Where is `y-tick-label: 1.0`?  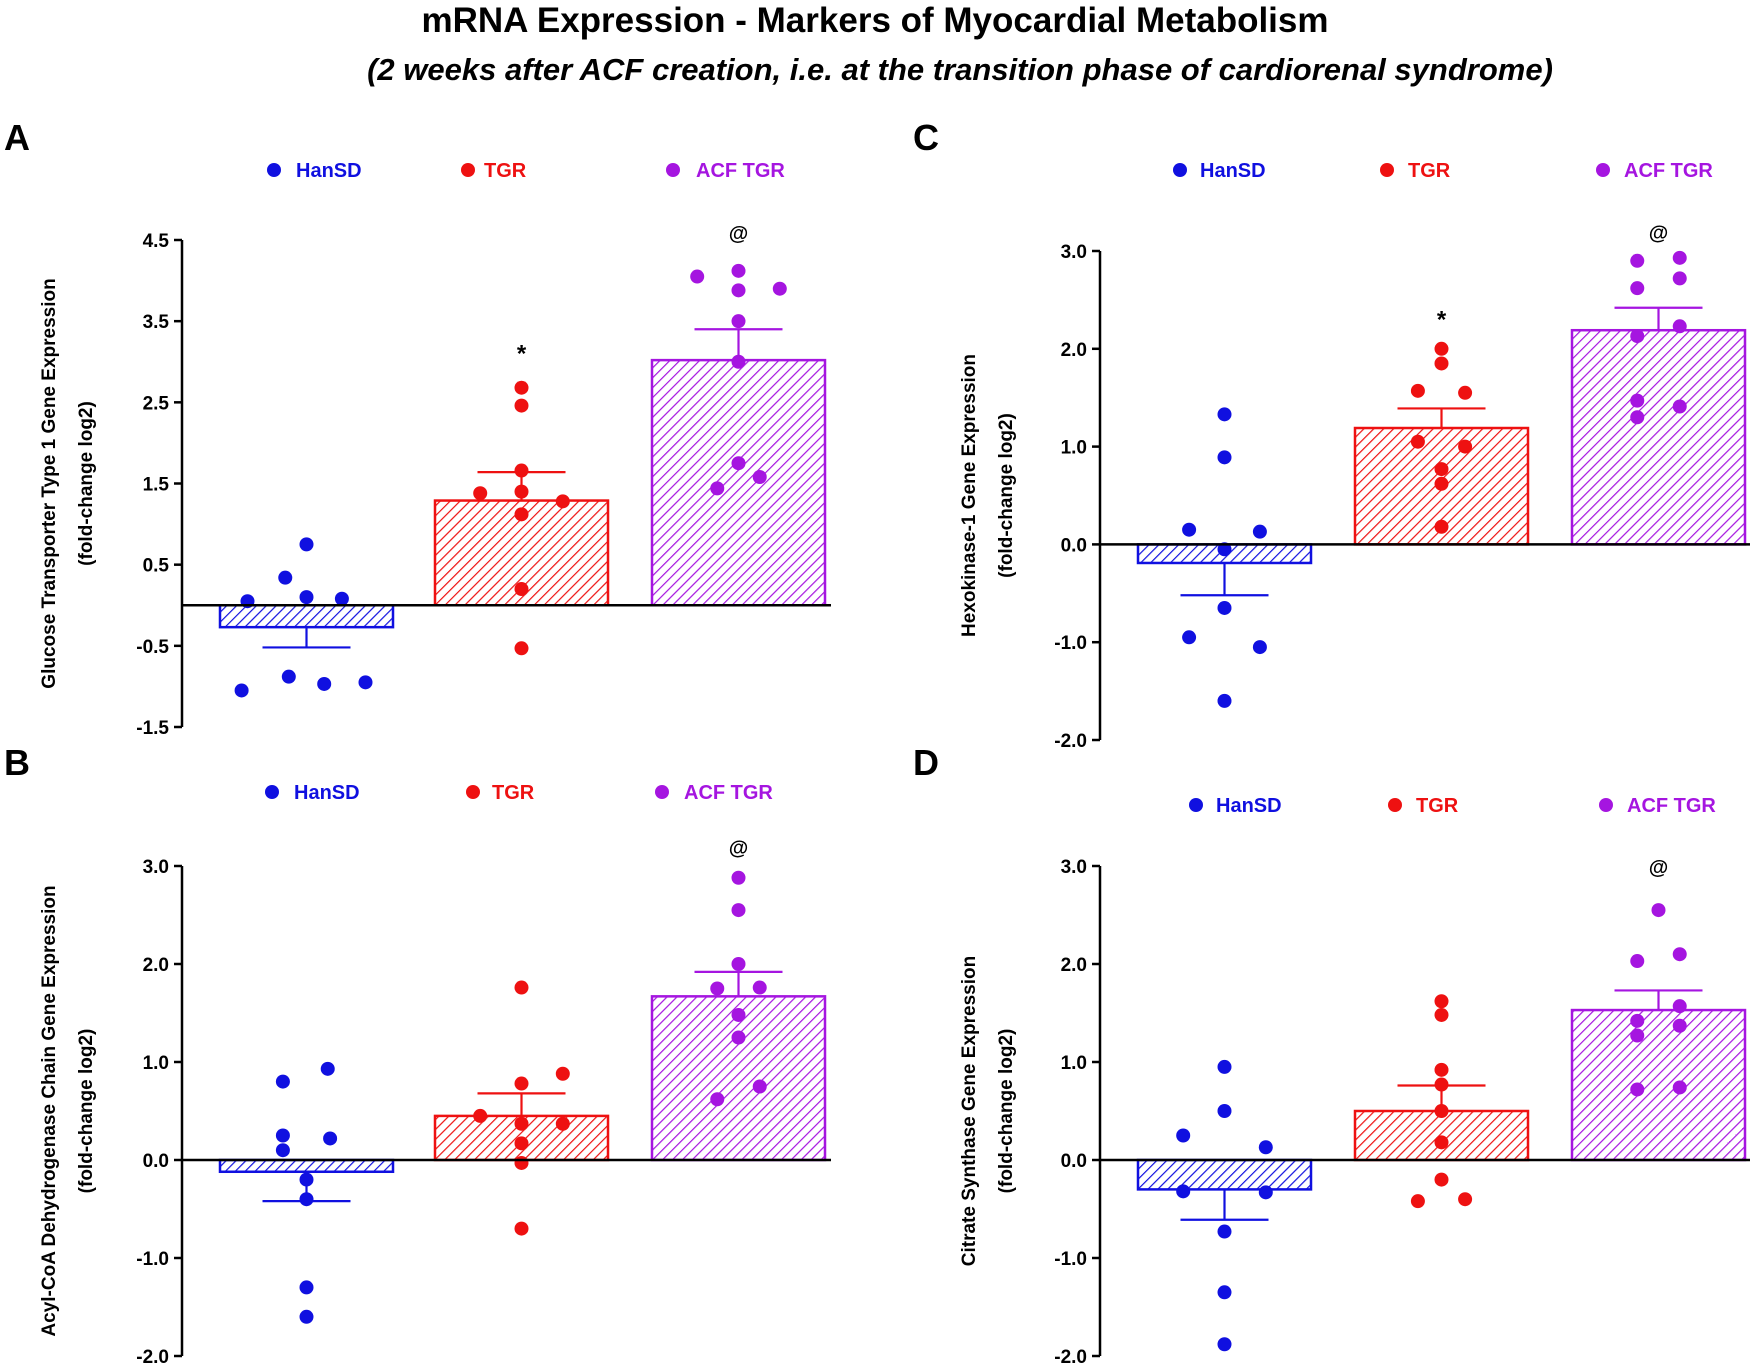 y-tick-label: 1.0 is located at coordinates (156, 1063).